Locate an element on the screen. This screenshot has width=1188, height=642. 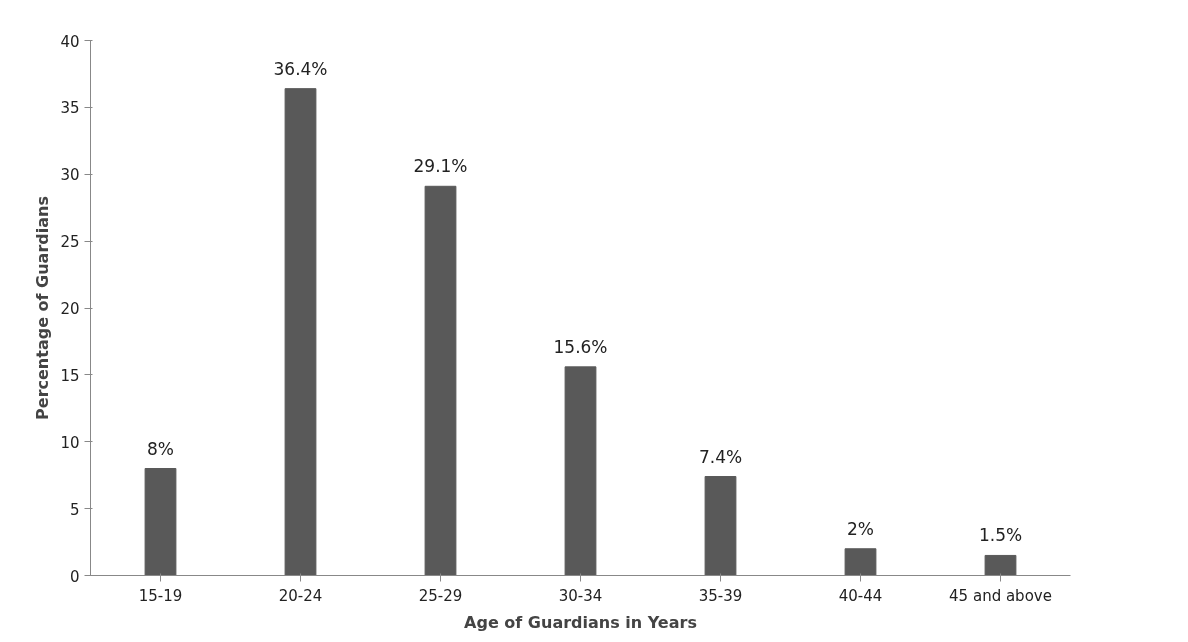
y-tick-label: 35 is located at coordinates (70, 108).